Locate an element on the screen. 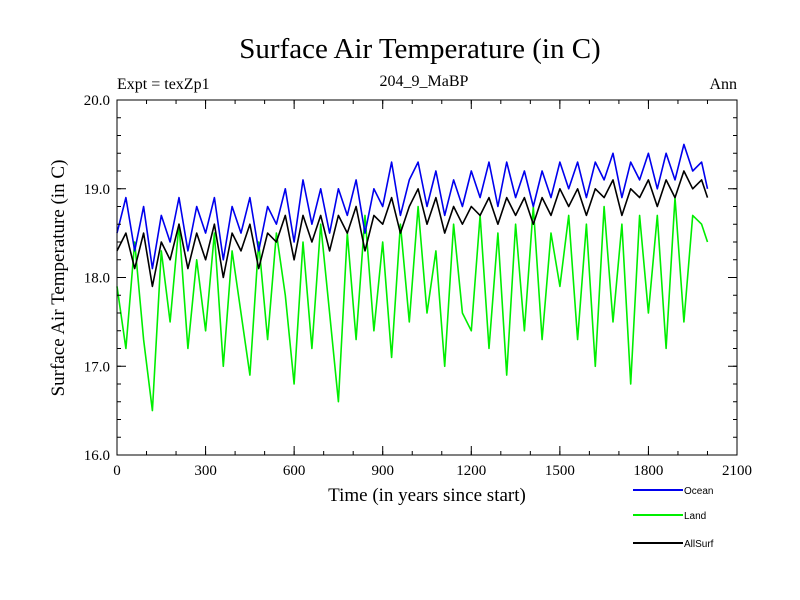 This screenshot has width=800, height=600. y-tick-label: 19.0 is located at coordinates (97, 190).